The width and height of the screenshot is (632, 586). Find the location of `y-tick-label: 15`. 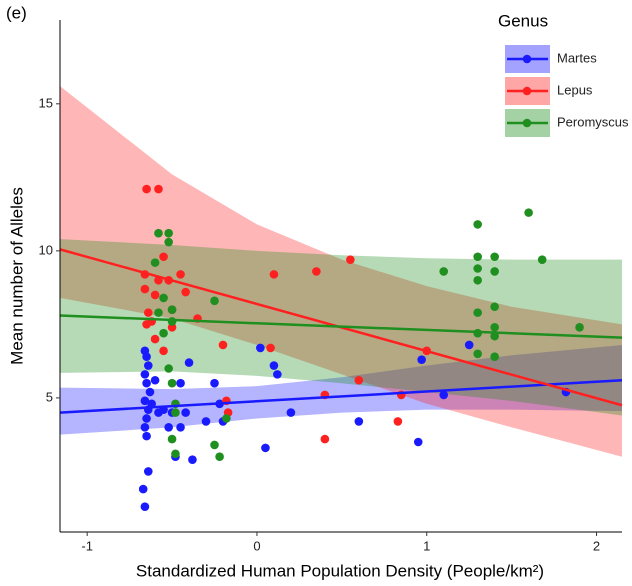

y-tick-label: 15 is located at coordinates (46, 102).